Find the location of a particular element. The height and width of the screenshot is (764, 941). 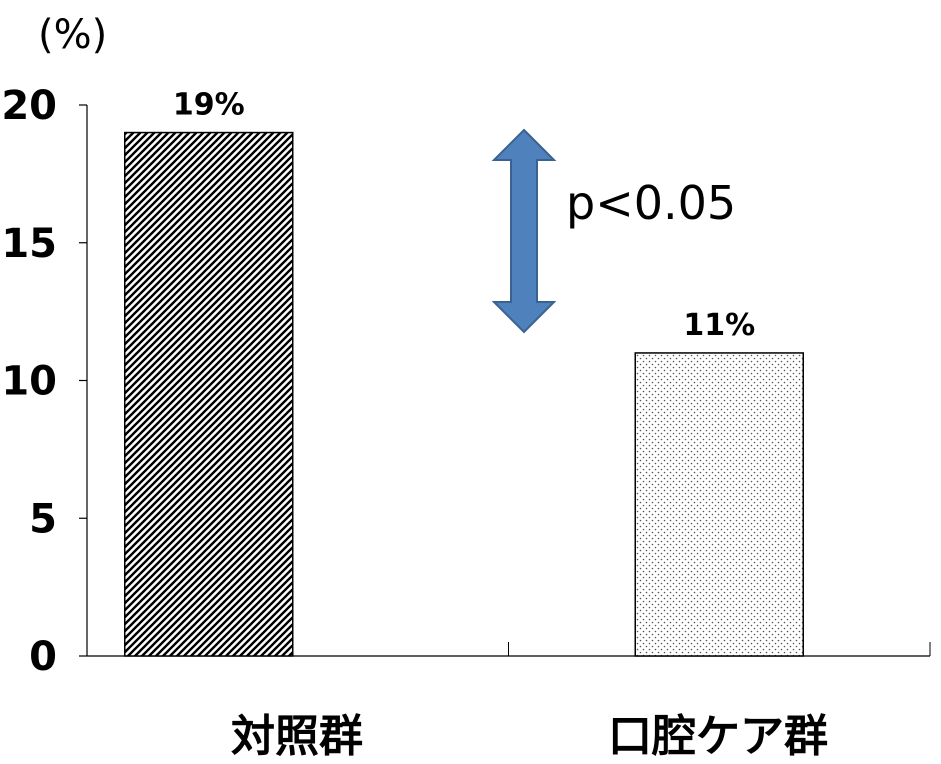

category-label-control: 対照群 is located at coordinates (297, 736).